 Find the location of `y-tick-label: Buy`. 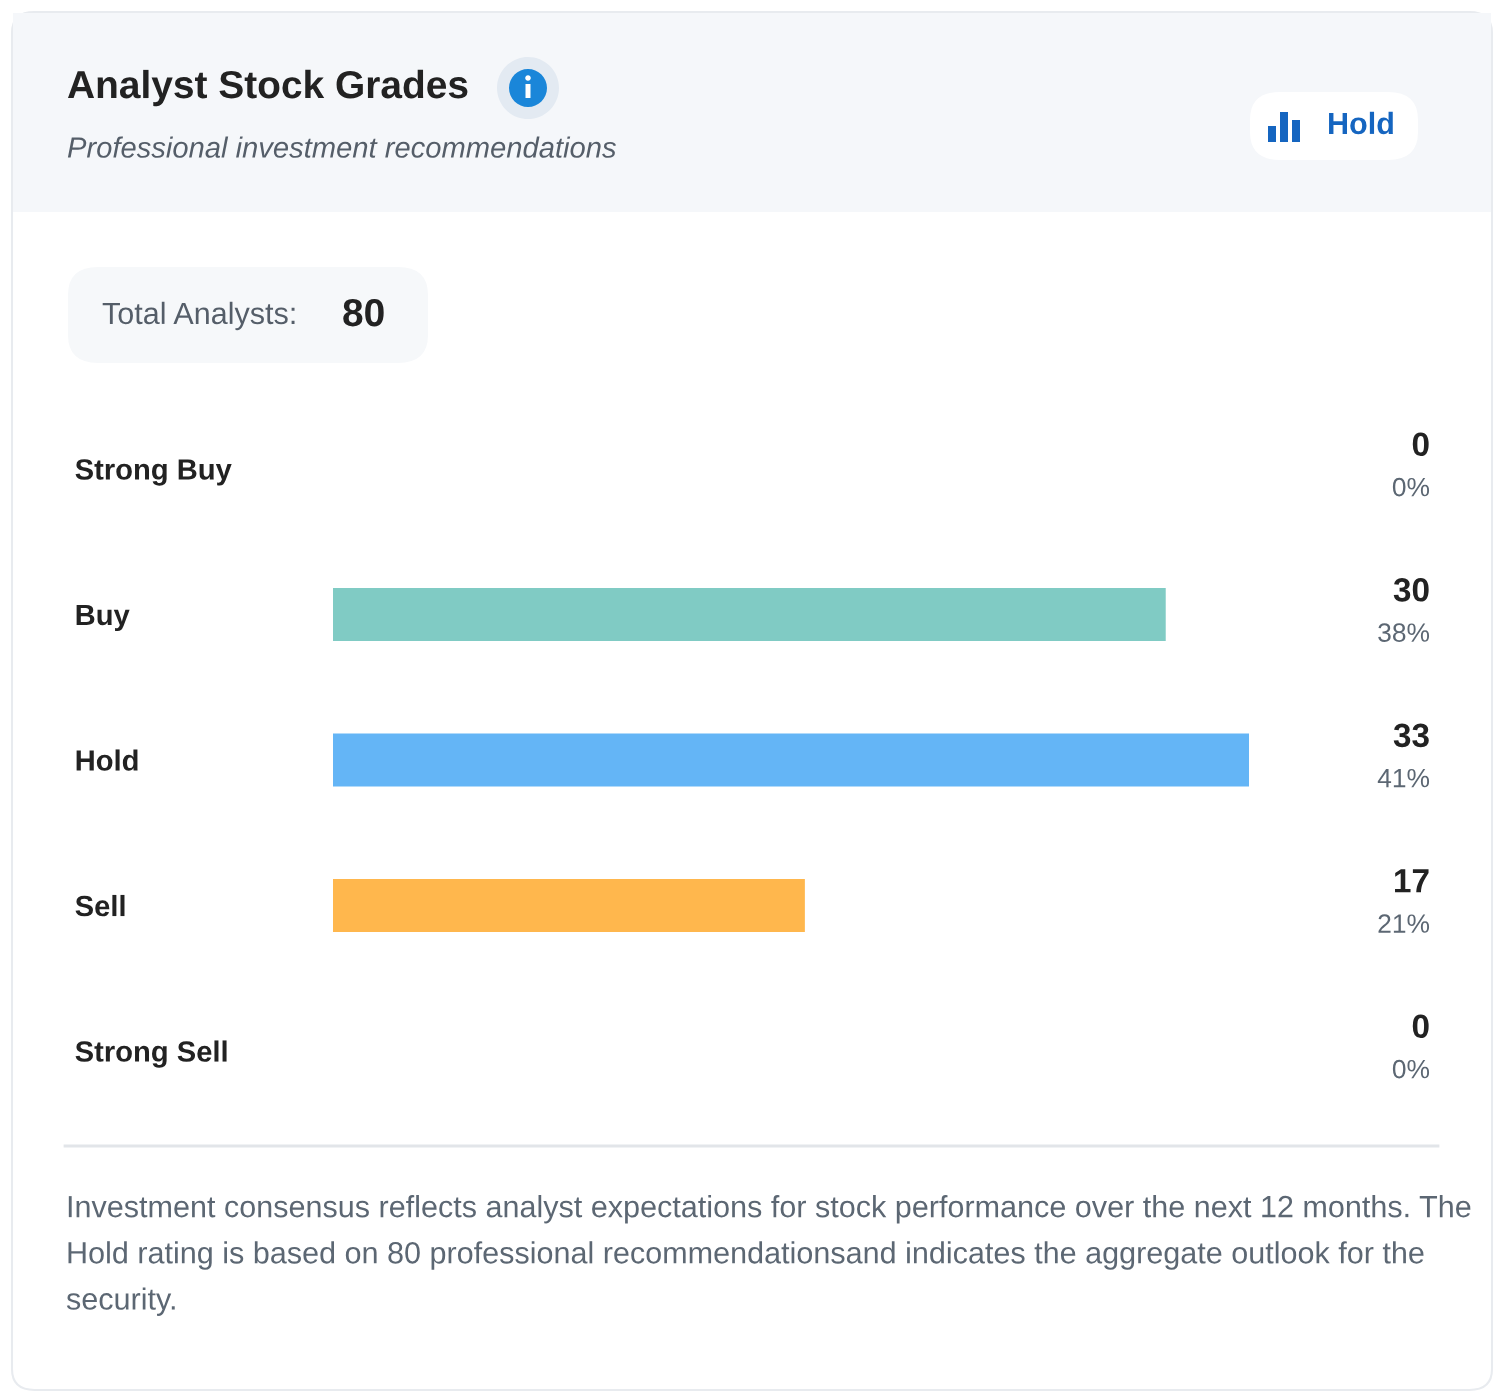

y-tick-label: Buy is located at coordinates (103, 618).